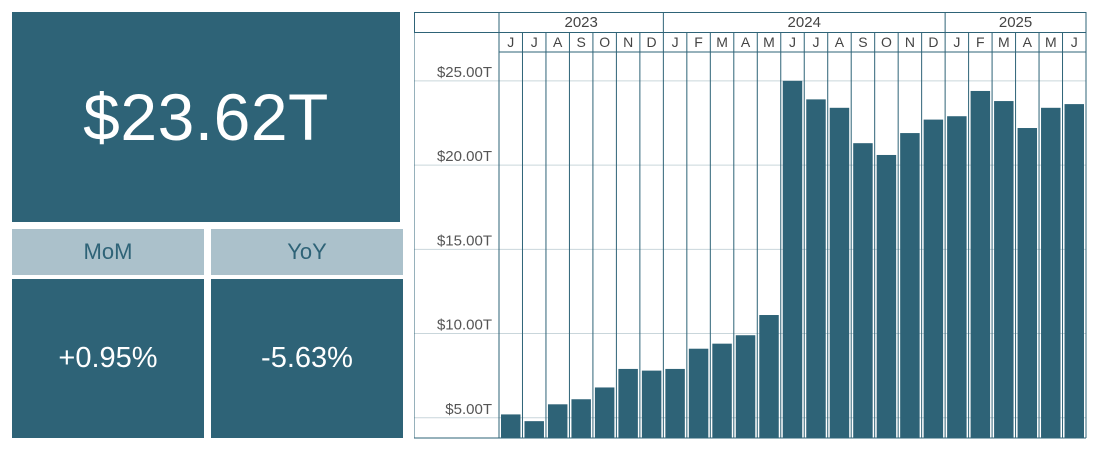 The image size is (1100, 450). What do you see at coordinates (464, 156) in the screenshot?
I see `y-tick-label: $20.00T` at bounding box center [464, 156].